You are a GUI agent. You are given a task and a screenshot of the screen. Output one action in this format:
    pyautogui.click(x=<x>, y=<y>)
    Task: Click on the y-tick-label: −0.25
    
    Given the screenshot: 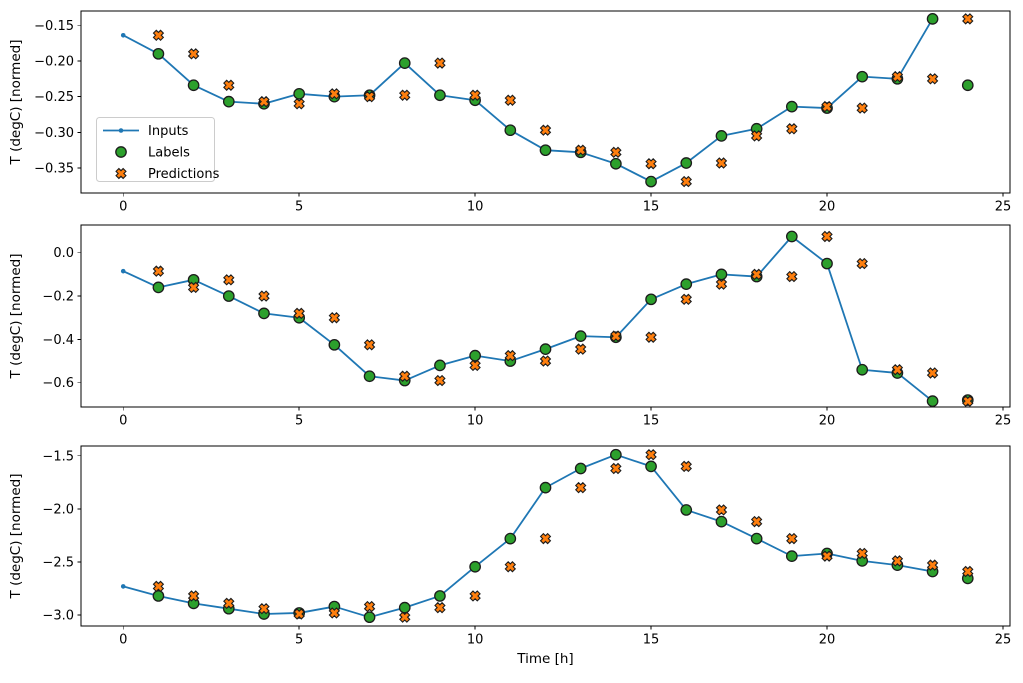 What is the action you would take?
    pyautogui.click(x=54, y=97)
    